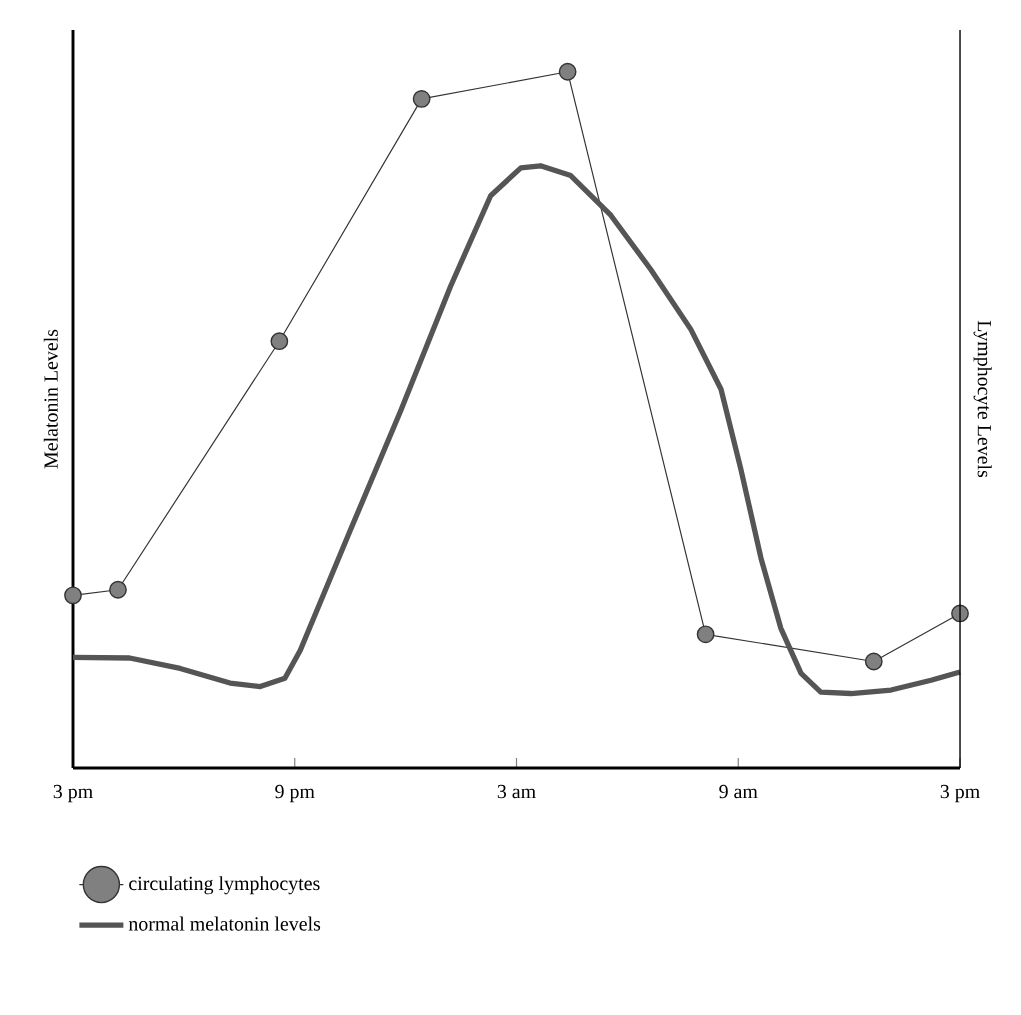 This screenshot has height=1015, width=1021. Describe the element at coordinates (982, 399) in the screenshot. I see `y2-axis-title: Lymphocyte Levels` at that location.